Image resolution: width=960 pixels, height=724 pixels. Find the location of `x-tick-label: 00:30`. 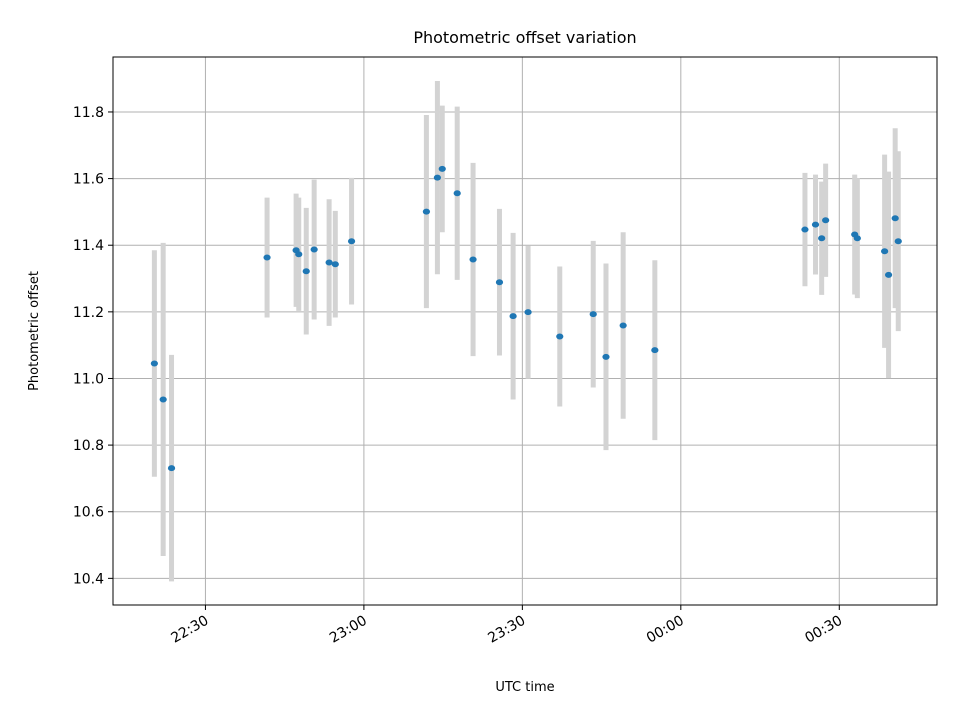

x-tick-label: 00:30 is located at coordinates (823, 630).